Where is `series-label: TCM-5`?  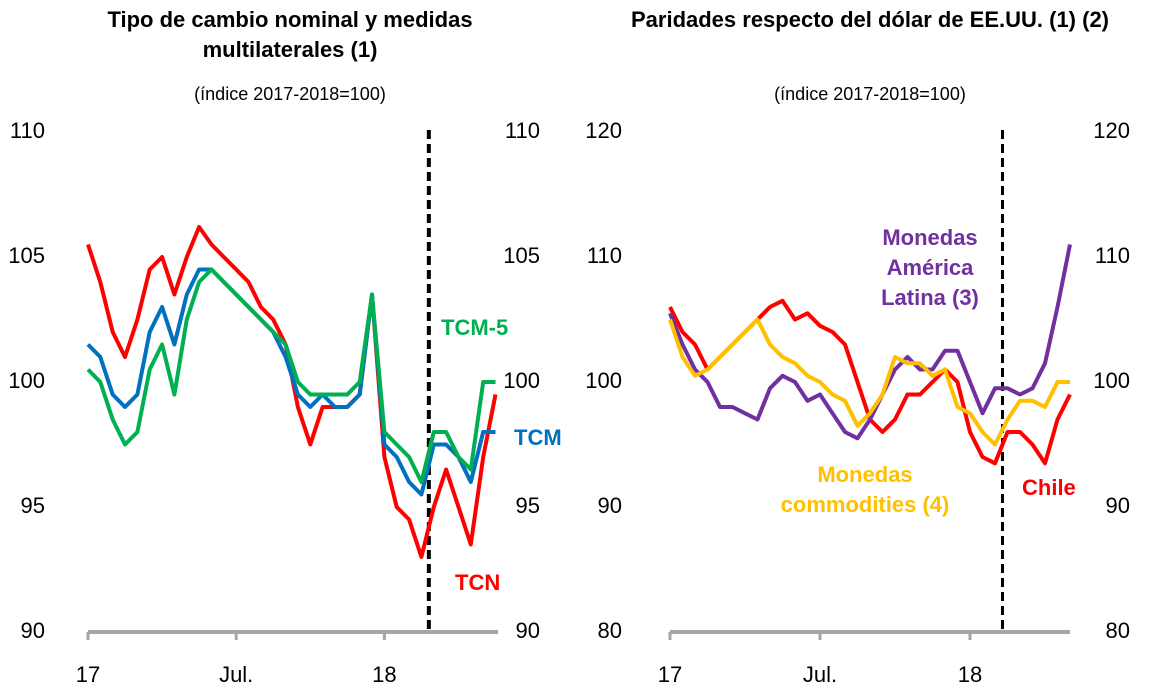
series-label: TCM-5 is located at coordinates (475, 327).